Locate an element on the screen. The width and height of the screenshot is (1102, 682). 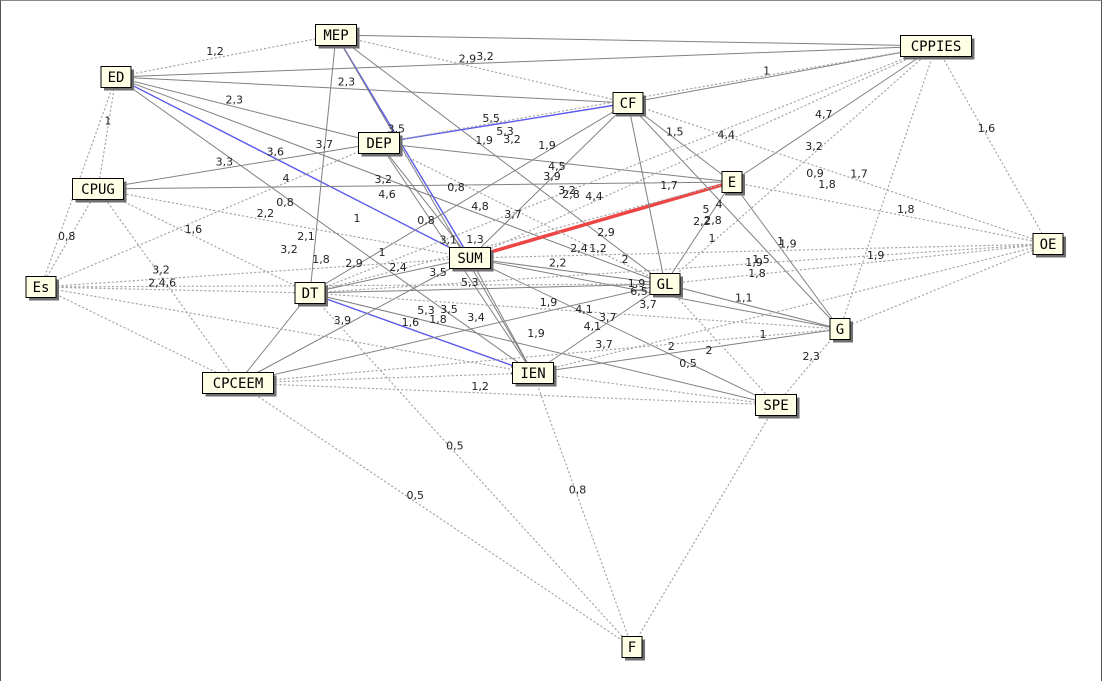
node-oe: OE is located at coordinates (1049, 245).